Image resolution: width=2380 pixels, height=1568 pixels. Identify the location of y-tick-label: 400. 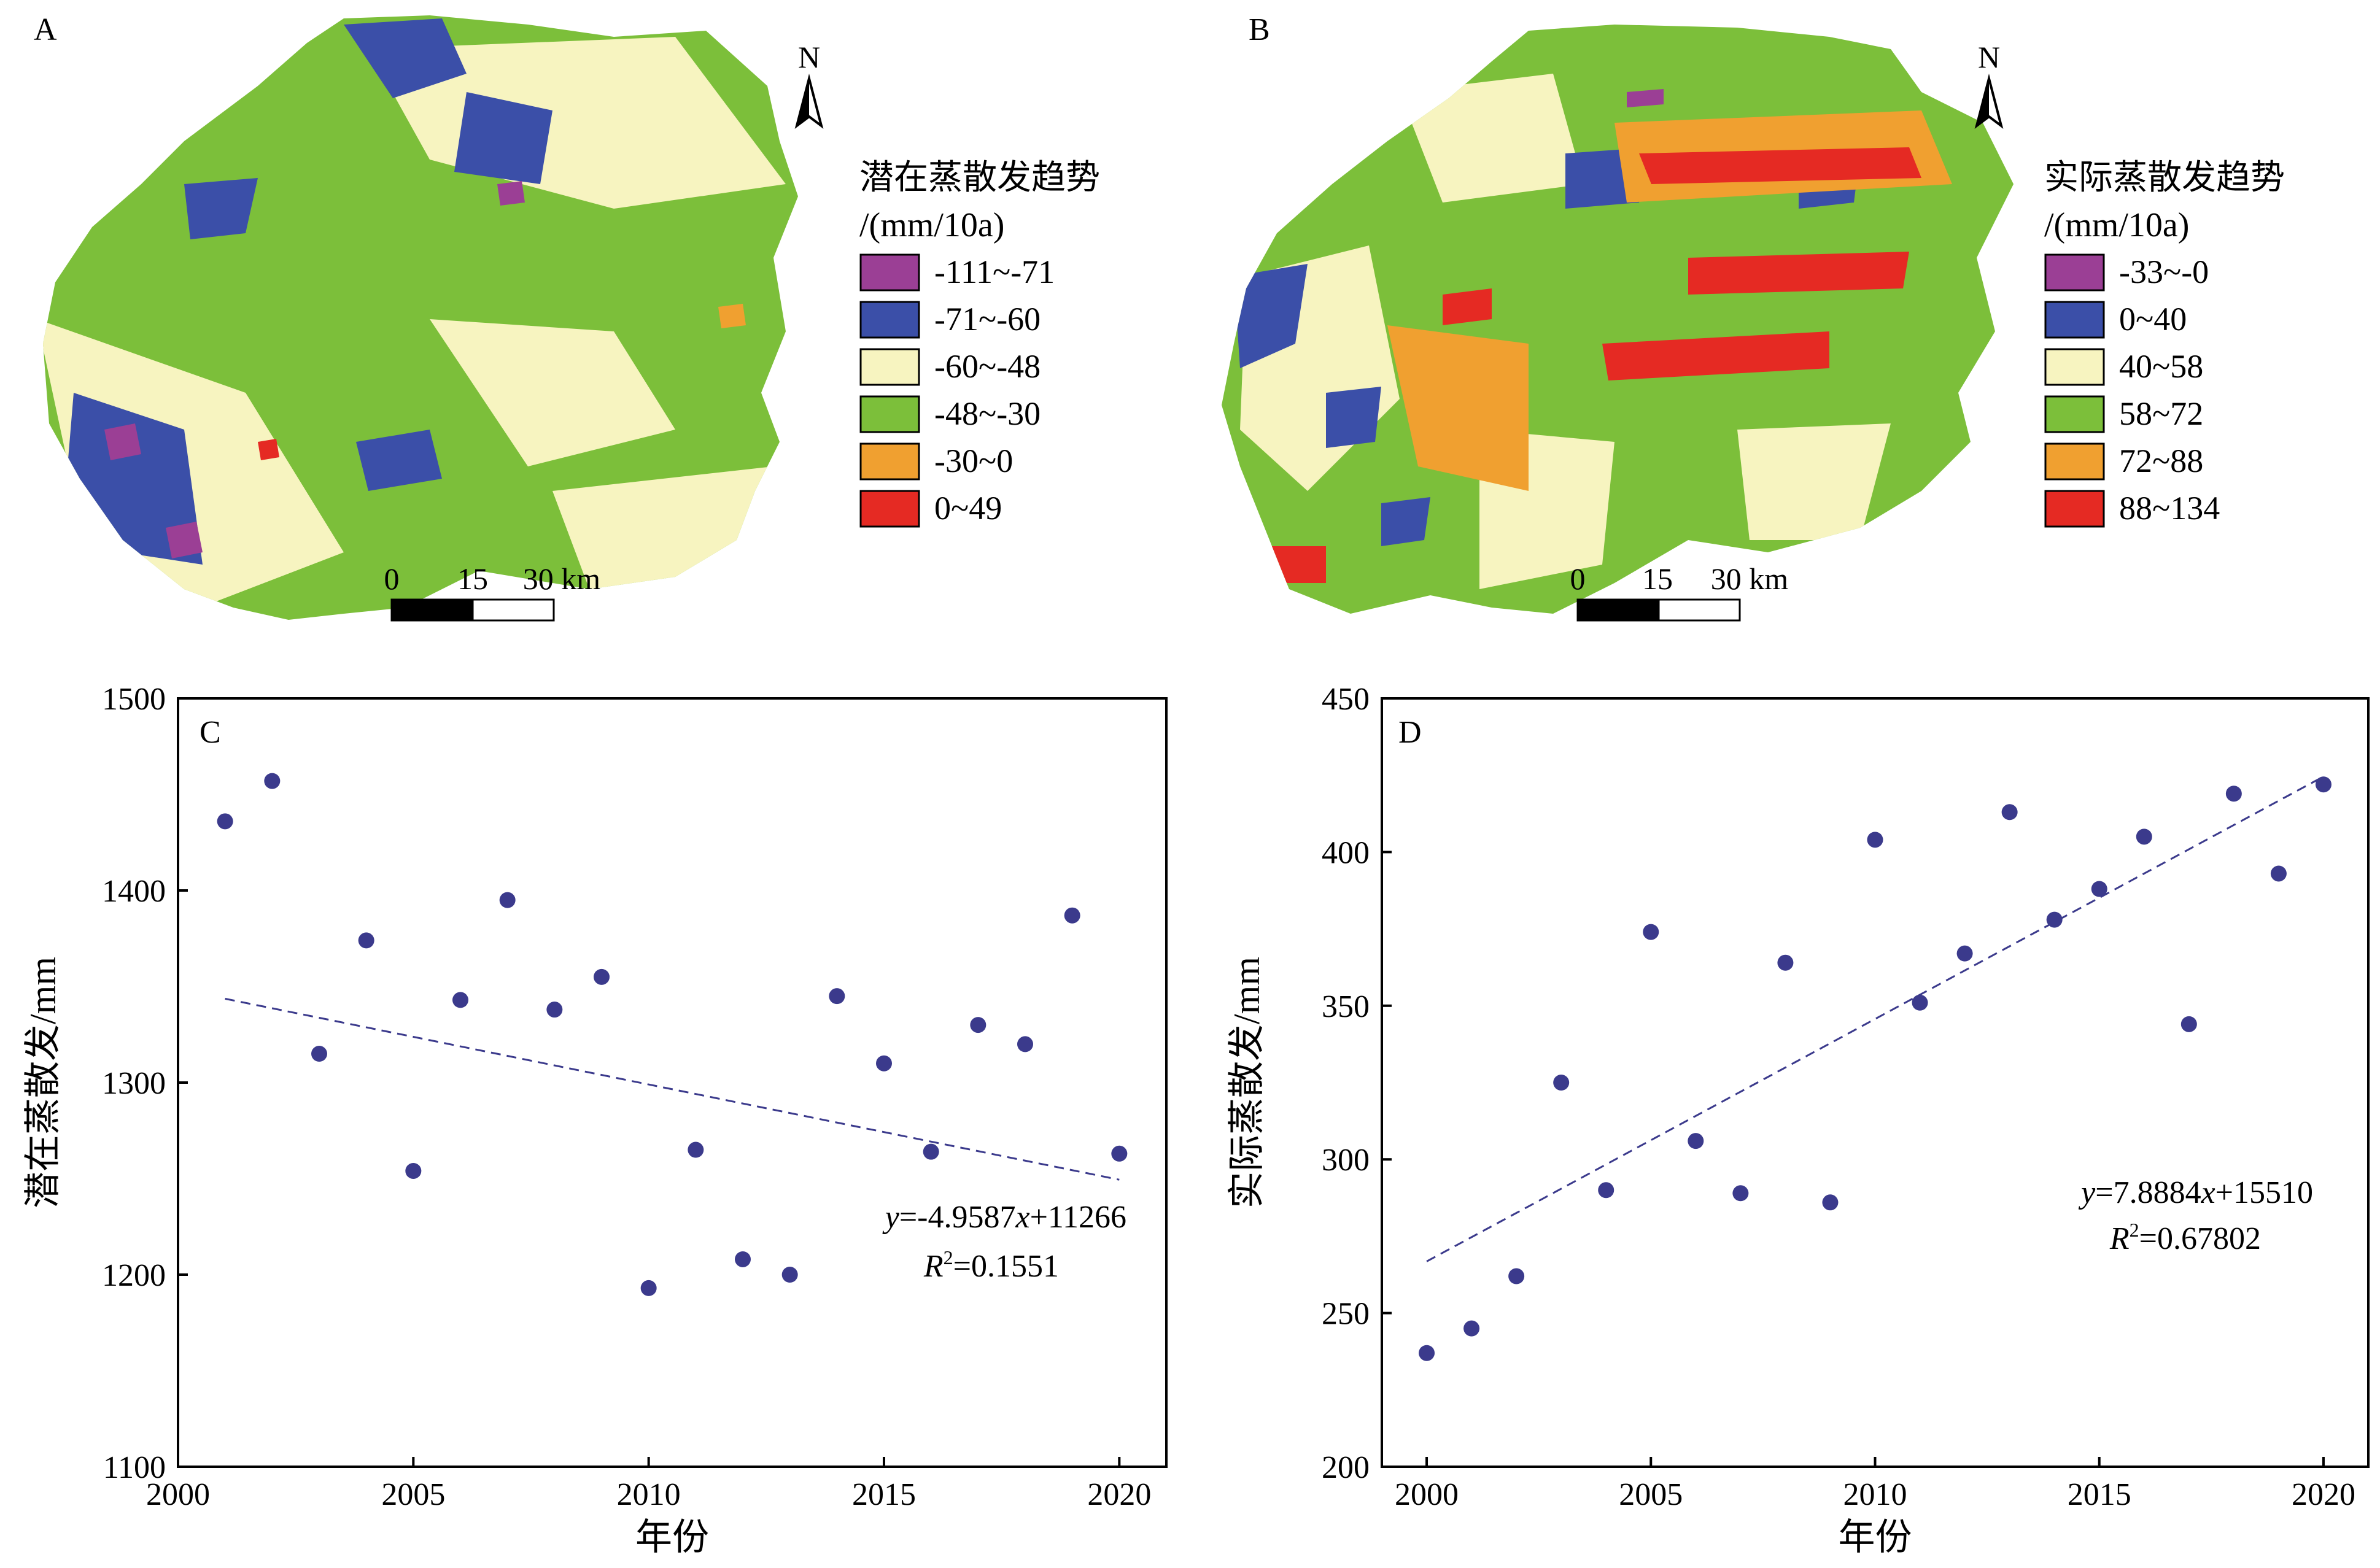
(1346, 853).